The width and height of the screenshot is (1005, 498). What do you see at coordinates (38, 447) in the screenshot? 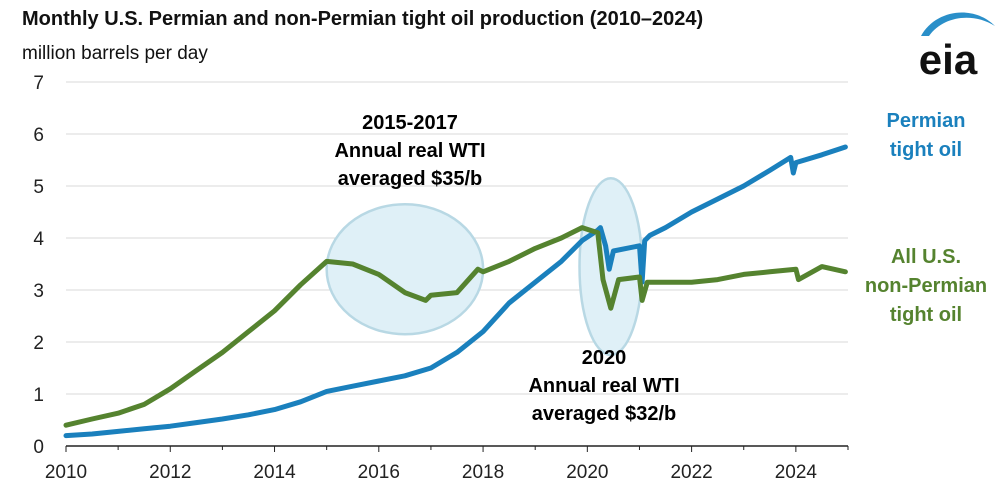
I see `y-tick-label: 0` at bounding box center [38, 447].